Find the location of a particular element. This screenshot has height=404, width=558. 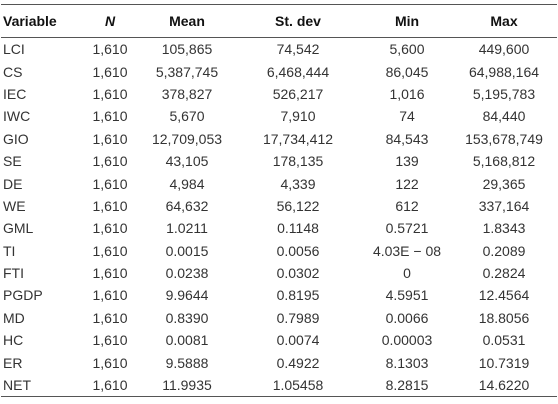

value-cell: 84,543 is located at coordinates (407, 138).